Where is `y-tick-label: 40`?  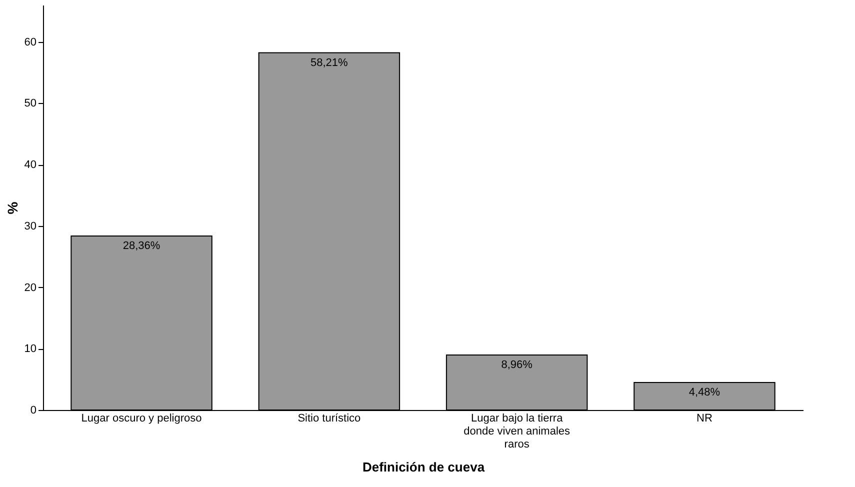 y-tick-label: 40 is located at coordinates (30, 165).